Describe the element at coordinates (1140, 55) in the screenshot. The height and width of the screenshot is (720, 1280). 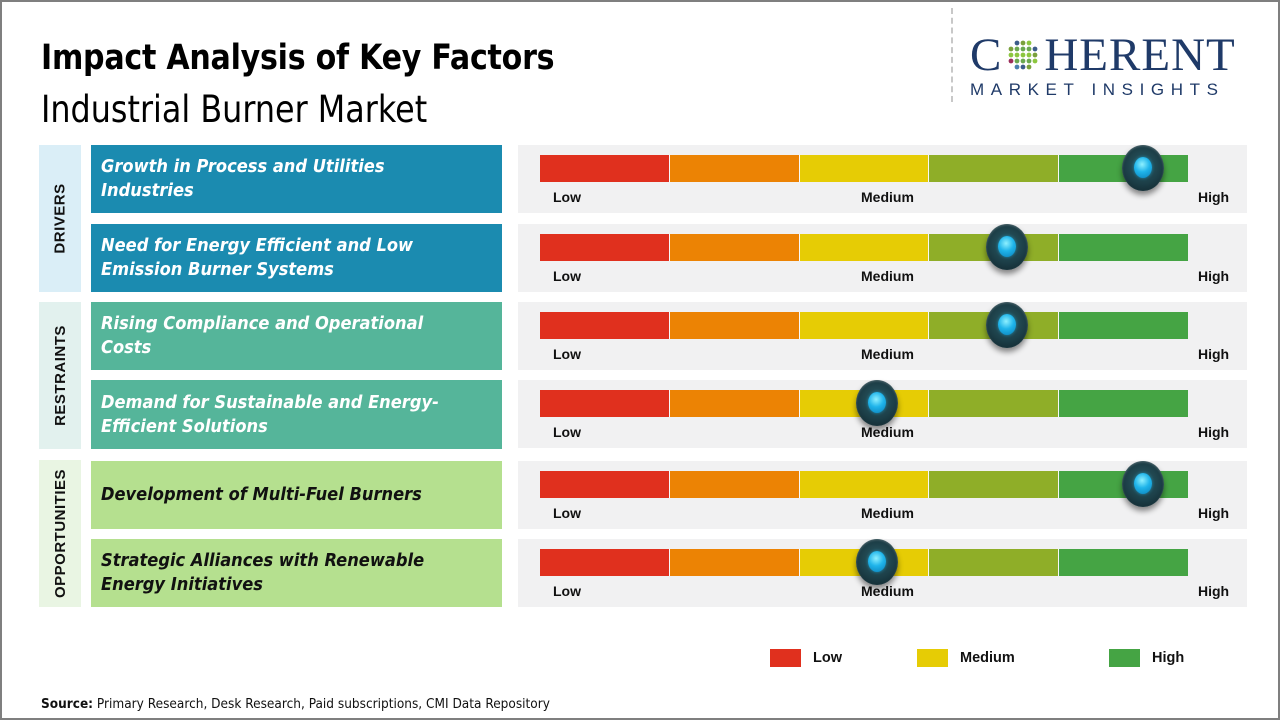
I see `logo-letters-herent: HERENT` at that location.